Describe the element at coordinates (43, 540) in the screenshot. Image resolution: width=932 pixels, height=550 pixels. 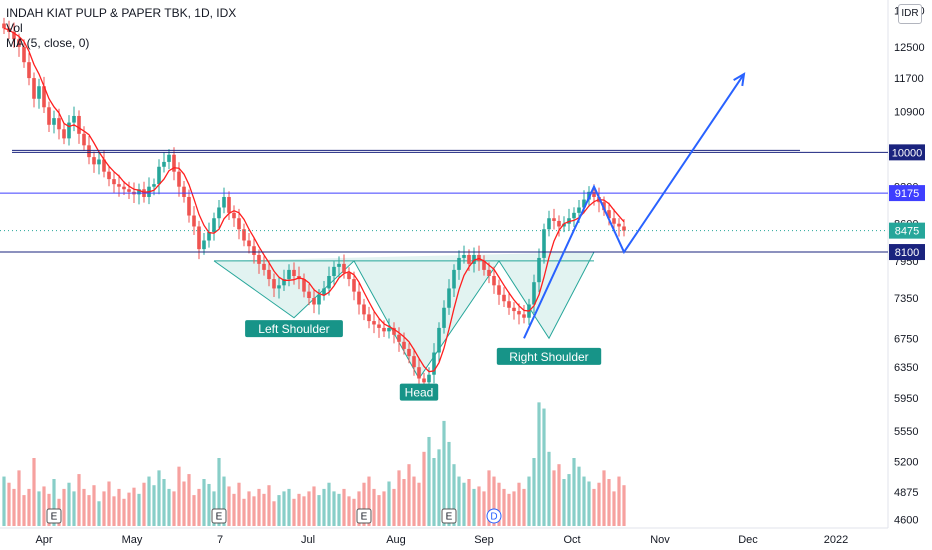
I see `time-tick-label: Apr` at that location.